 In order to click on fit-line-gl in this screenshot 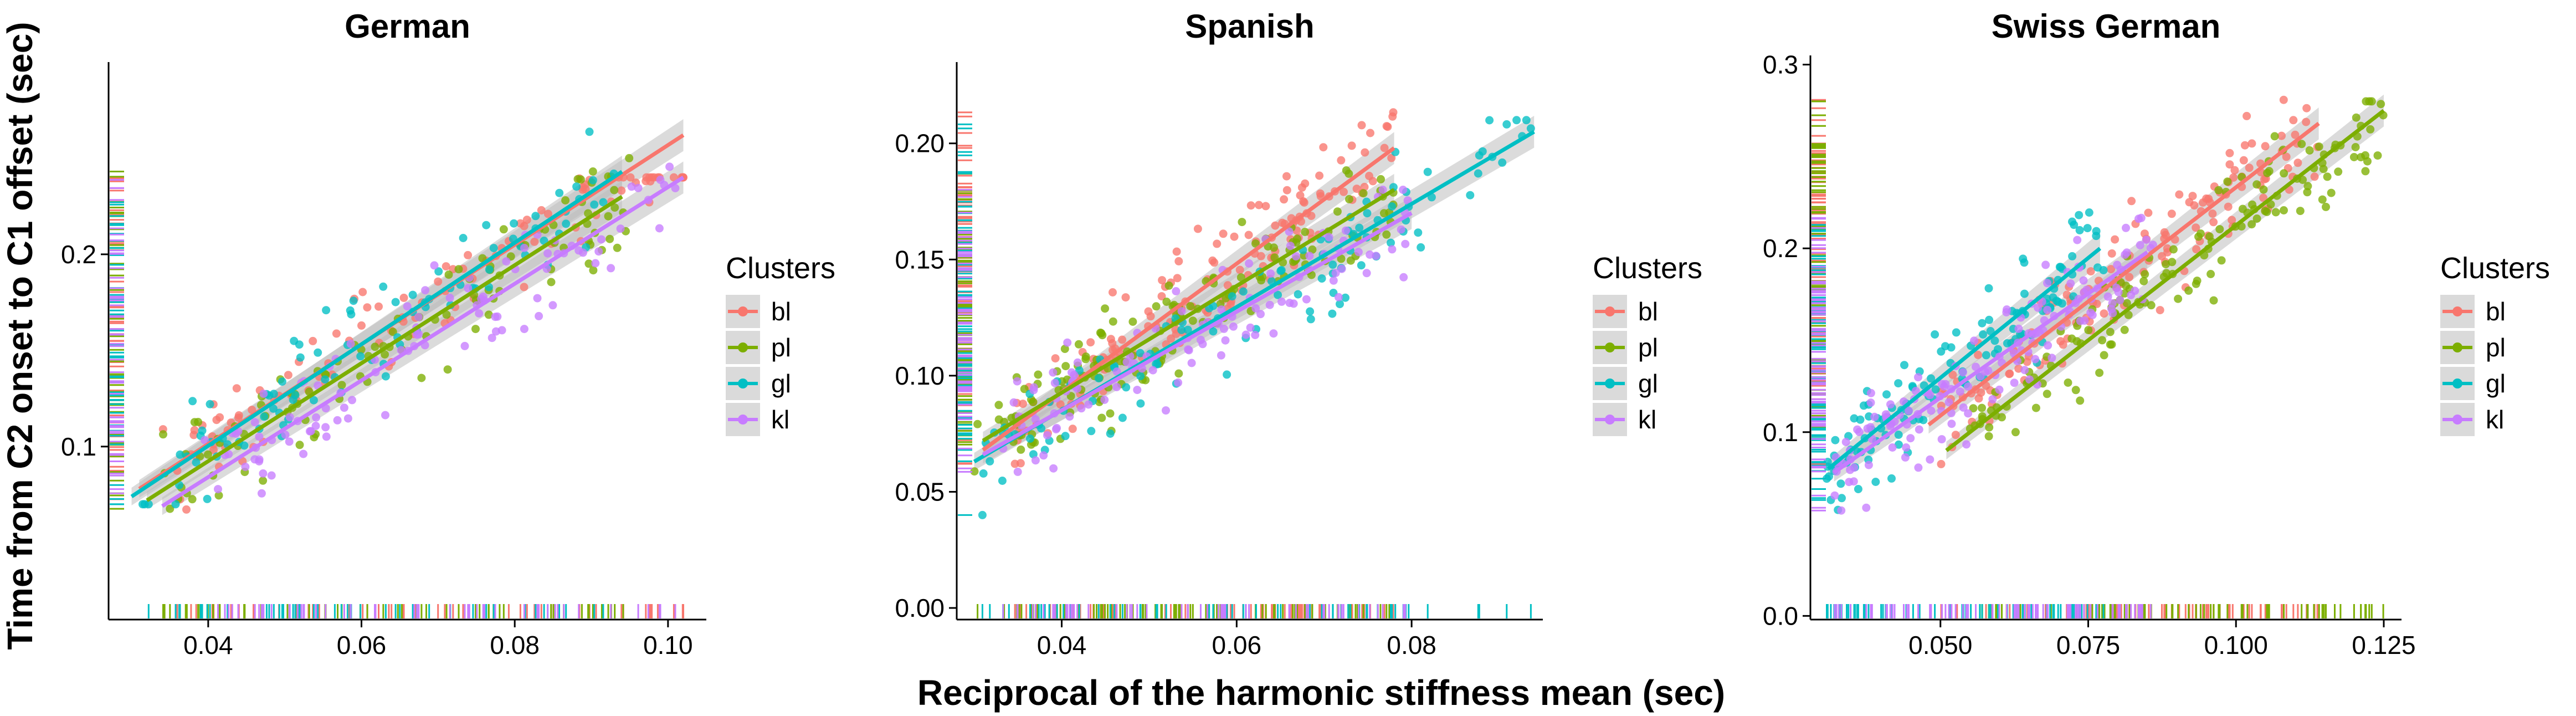, I will do `click(1964, 358)`.